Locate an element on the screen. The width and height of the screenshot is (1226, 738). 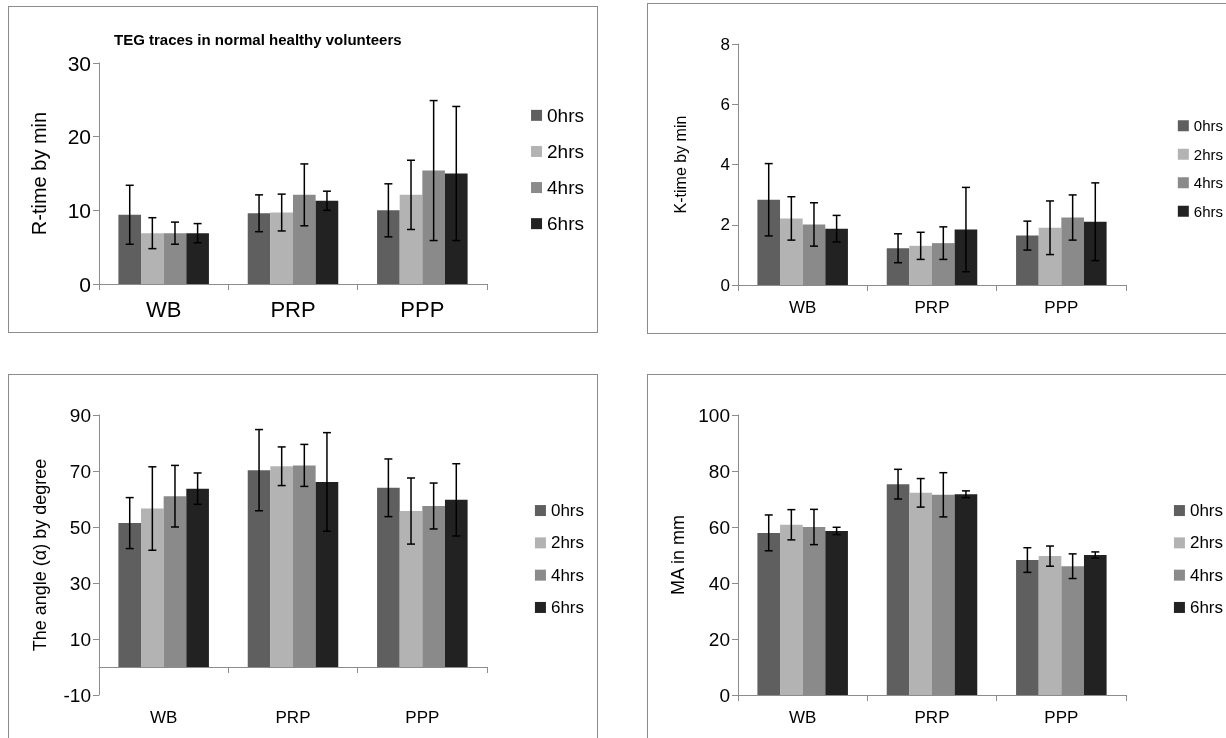
y-tick-label: 80 is located at coordinates (719, 471).